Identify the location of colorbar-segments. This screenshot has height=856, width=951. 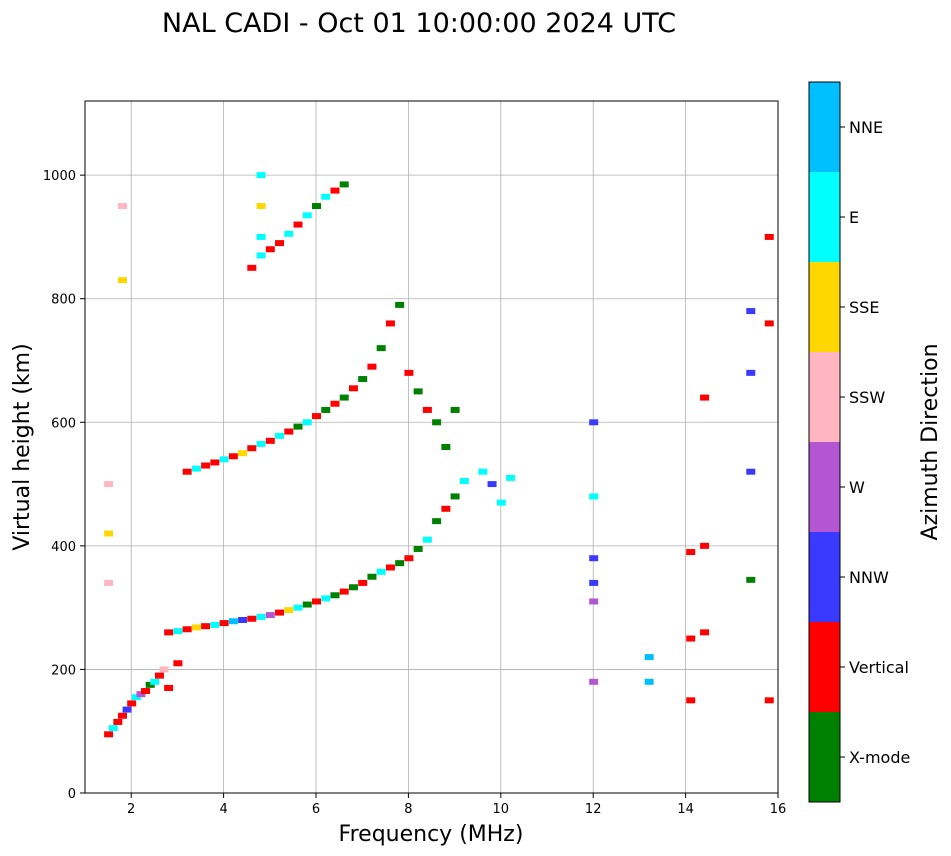
(824, 442).